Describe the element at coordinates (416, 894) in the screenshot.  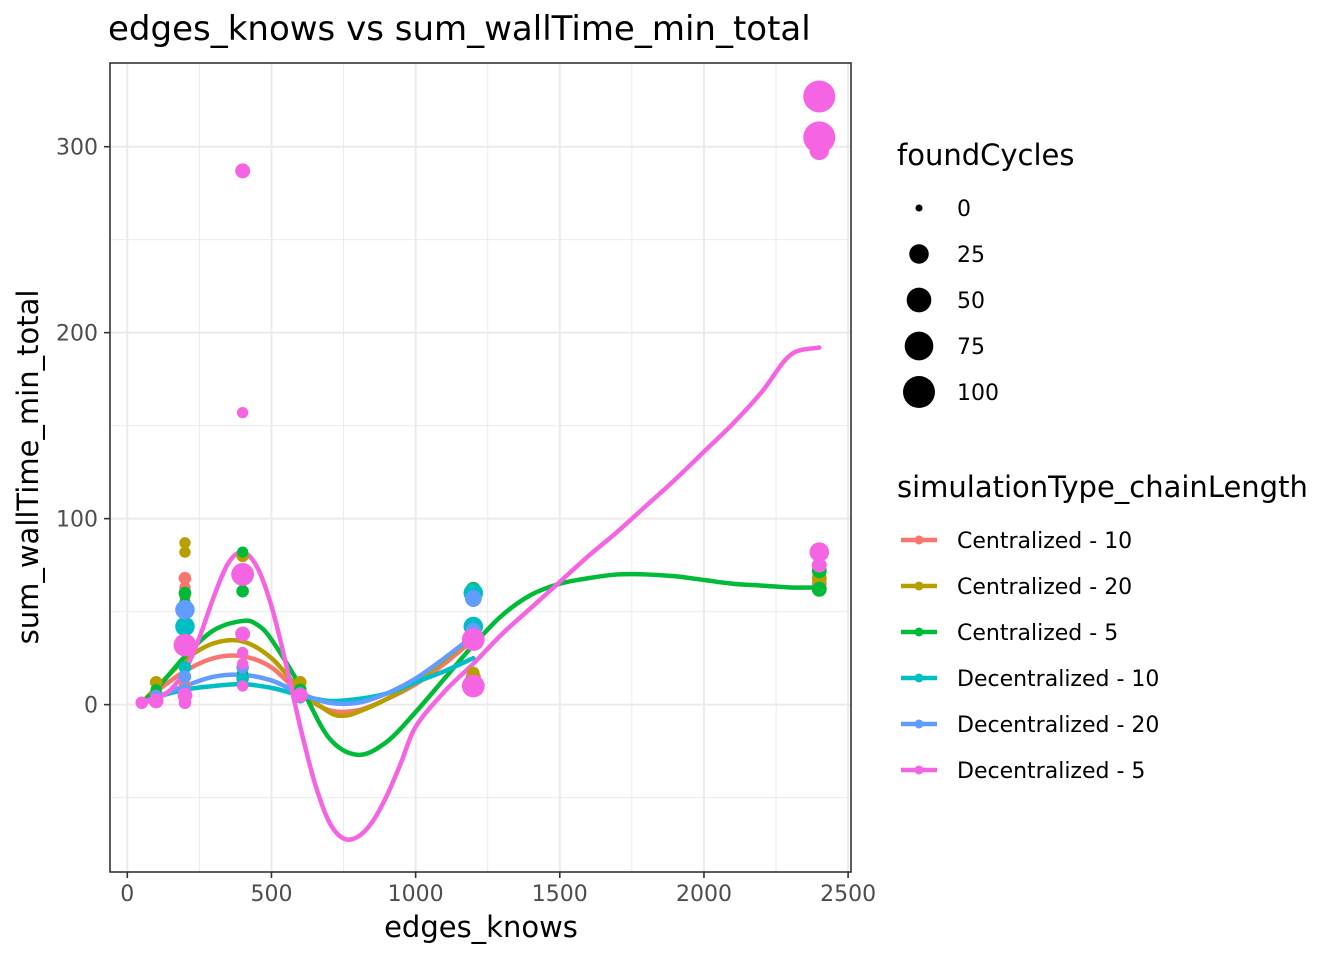
I see `x-tick-label: 1000` at that location.